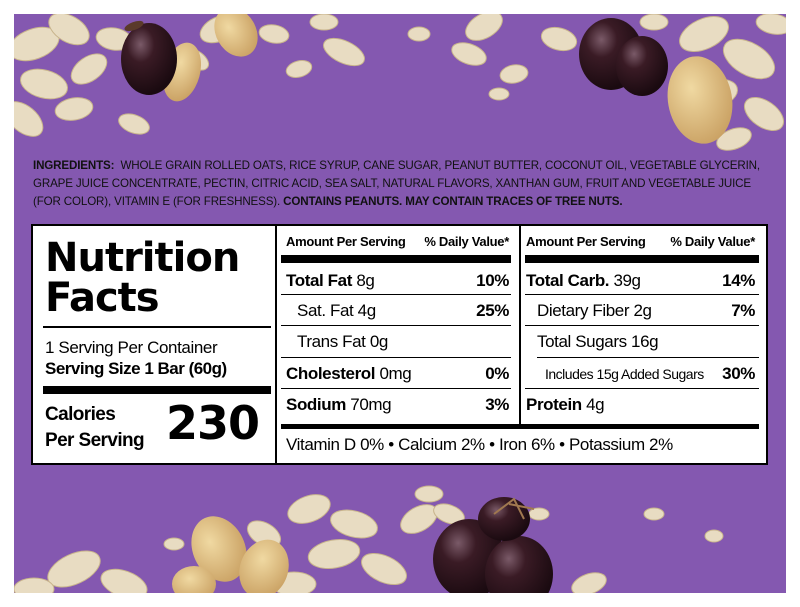 The image size is (800, 607). Describe the element at coordinates (520, 326) in the screenshot. I see `column-divider-middle` at that location.